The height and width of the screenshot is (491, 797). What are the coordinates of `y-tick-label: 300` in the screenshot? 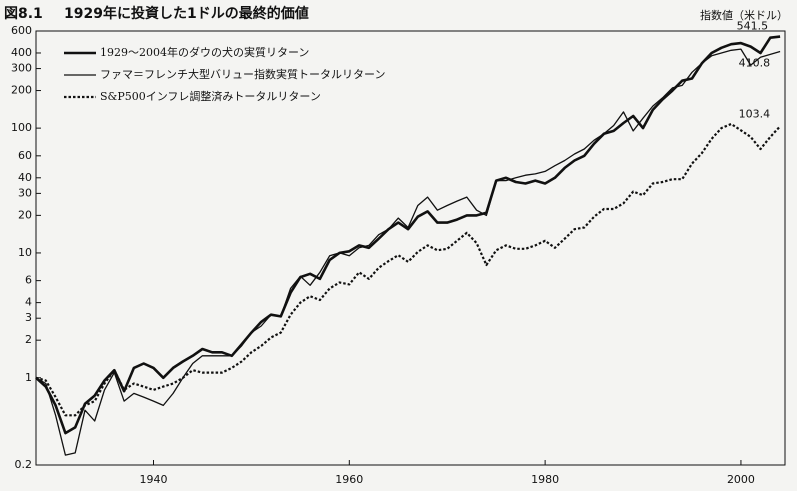 It's located at (21, 68).